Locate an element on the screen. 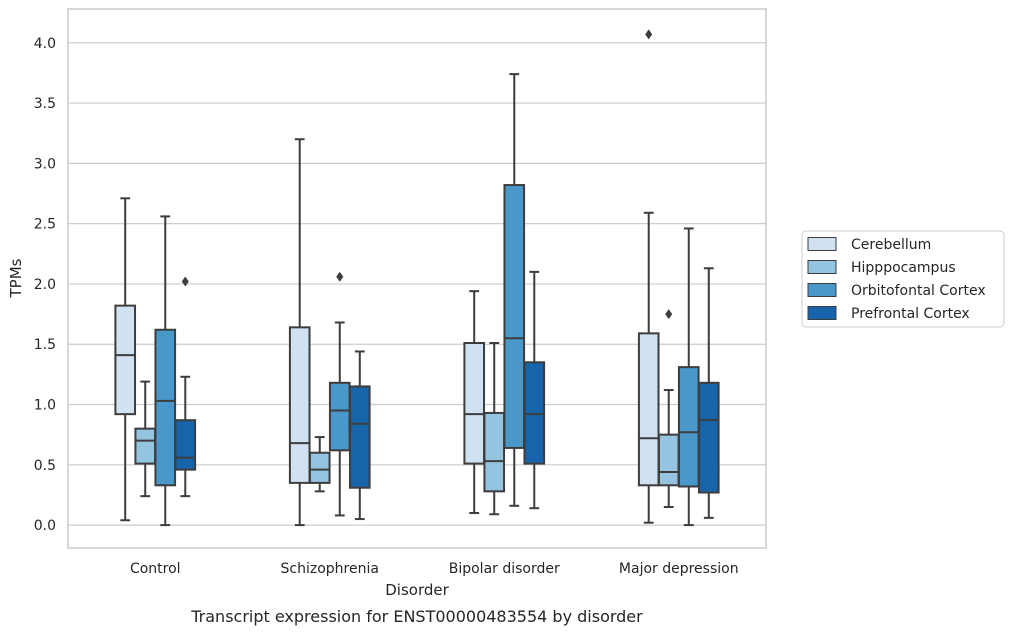 Image resolution: width=1014 pixels, height=634 pixels. y-tick-label: 1.0 is located at coordinates (45, 406).